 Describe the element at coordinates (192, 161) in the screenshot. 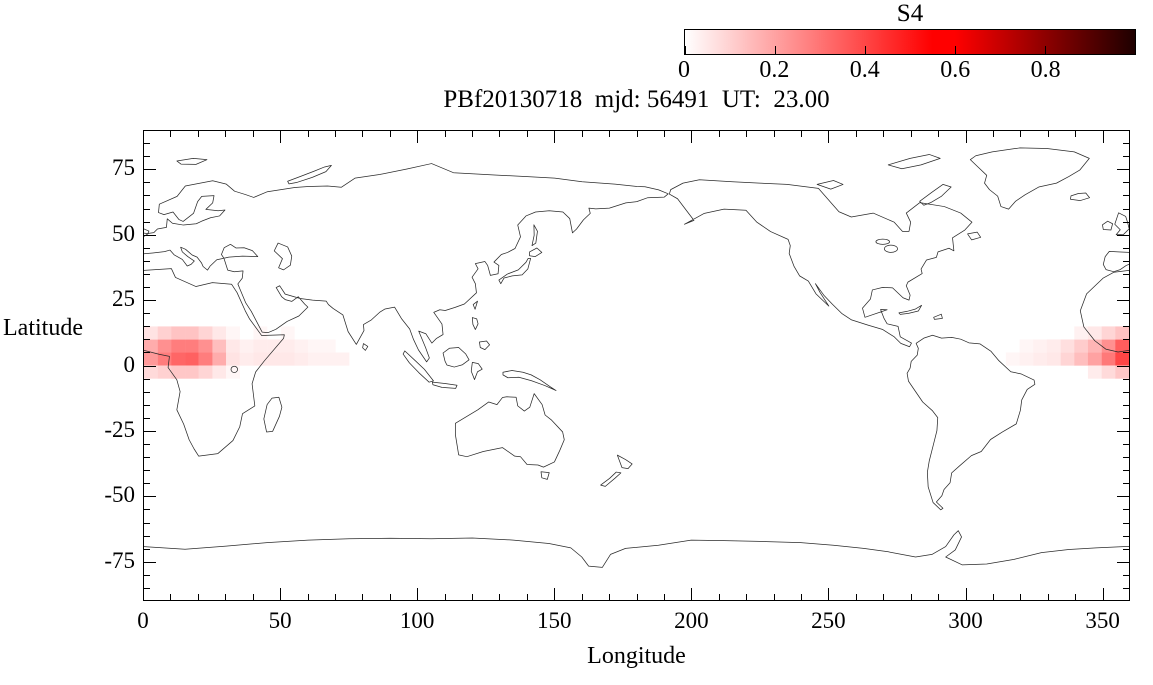

I see `coast-svalbard` at that location.